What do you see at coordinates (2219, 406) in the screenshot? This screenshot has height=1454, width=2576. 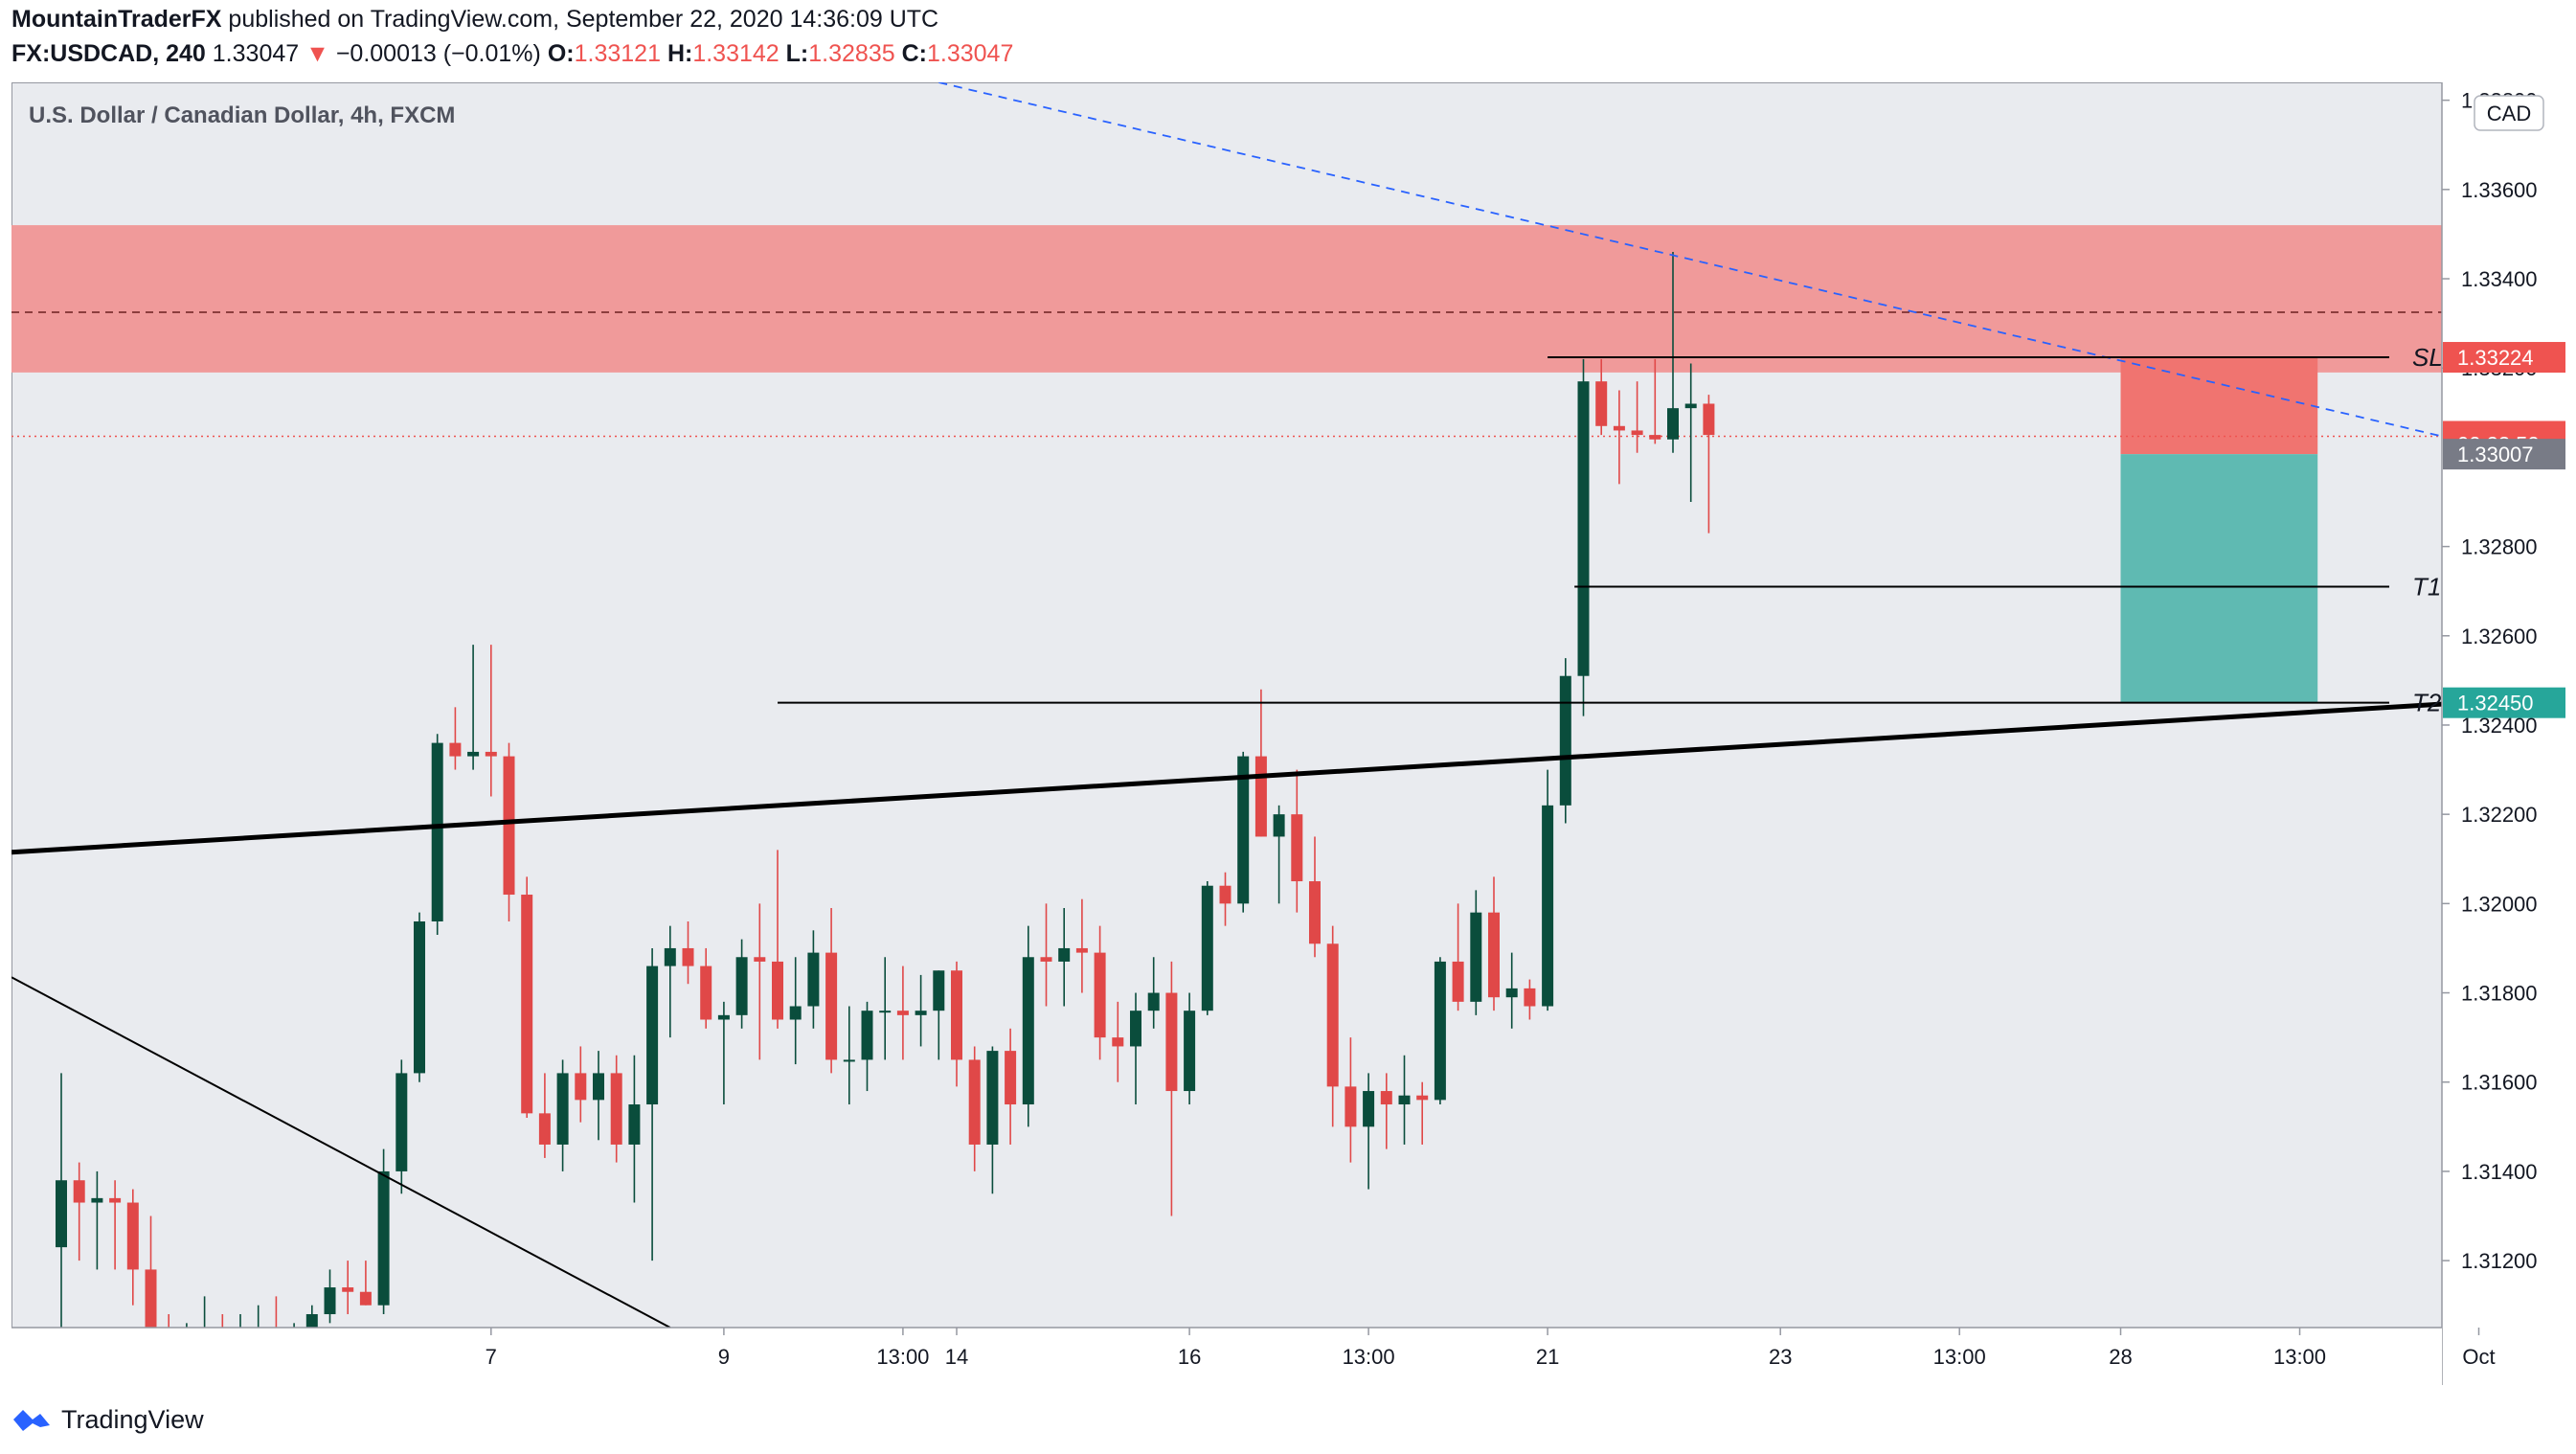 I see `stop-loss-area` at bounding box center [2219, 406].